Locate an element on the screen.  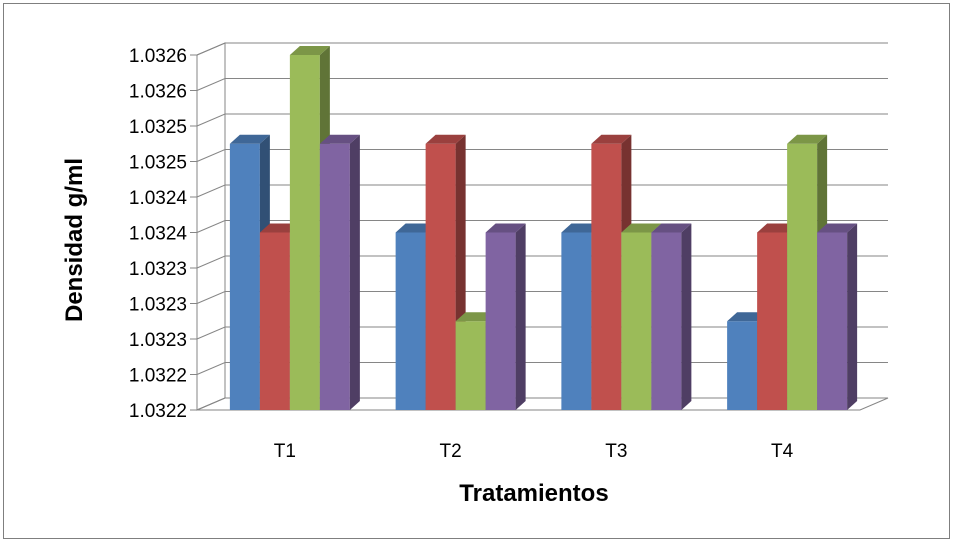
x-tick-label: T1 is located at coordinates (285, 451).